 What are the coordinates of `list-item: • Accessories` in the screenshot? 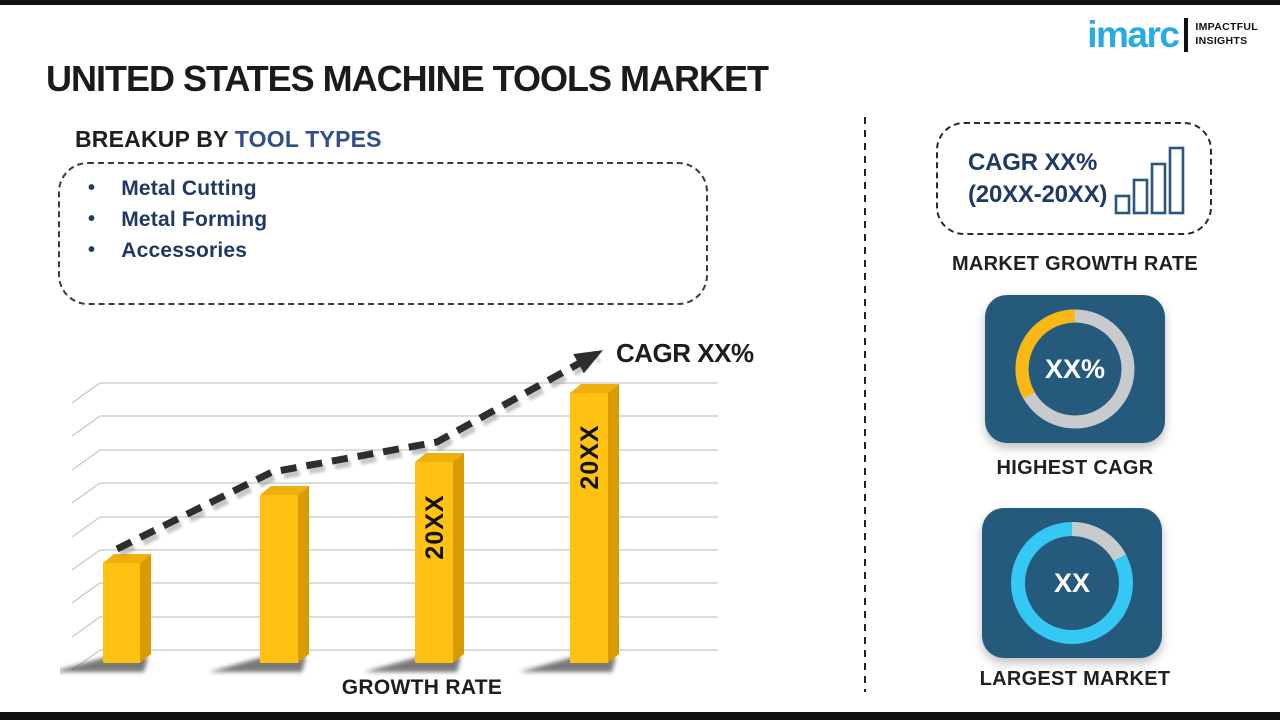 It's located at (177, 250).